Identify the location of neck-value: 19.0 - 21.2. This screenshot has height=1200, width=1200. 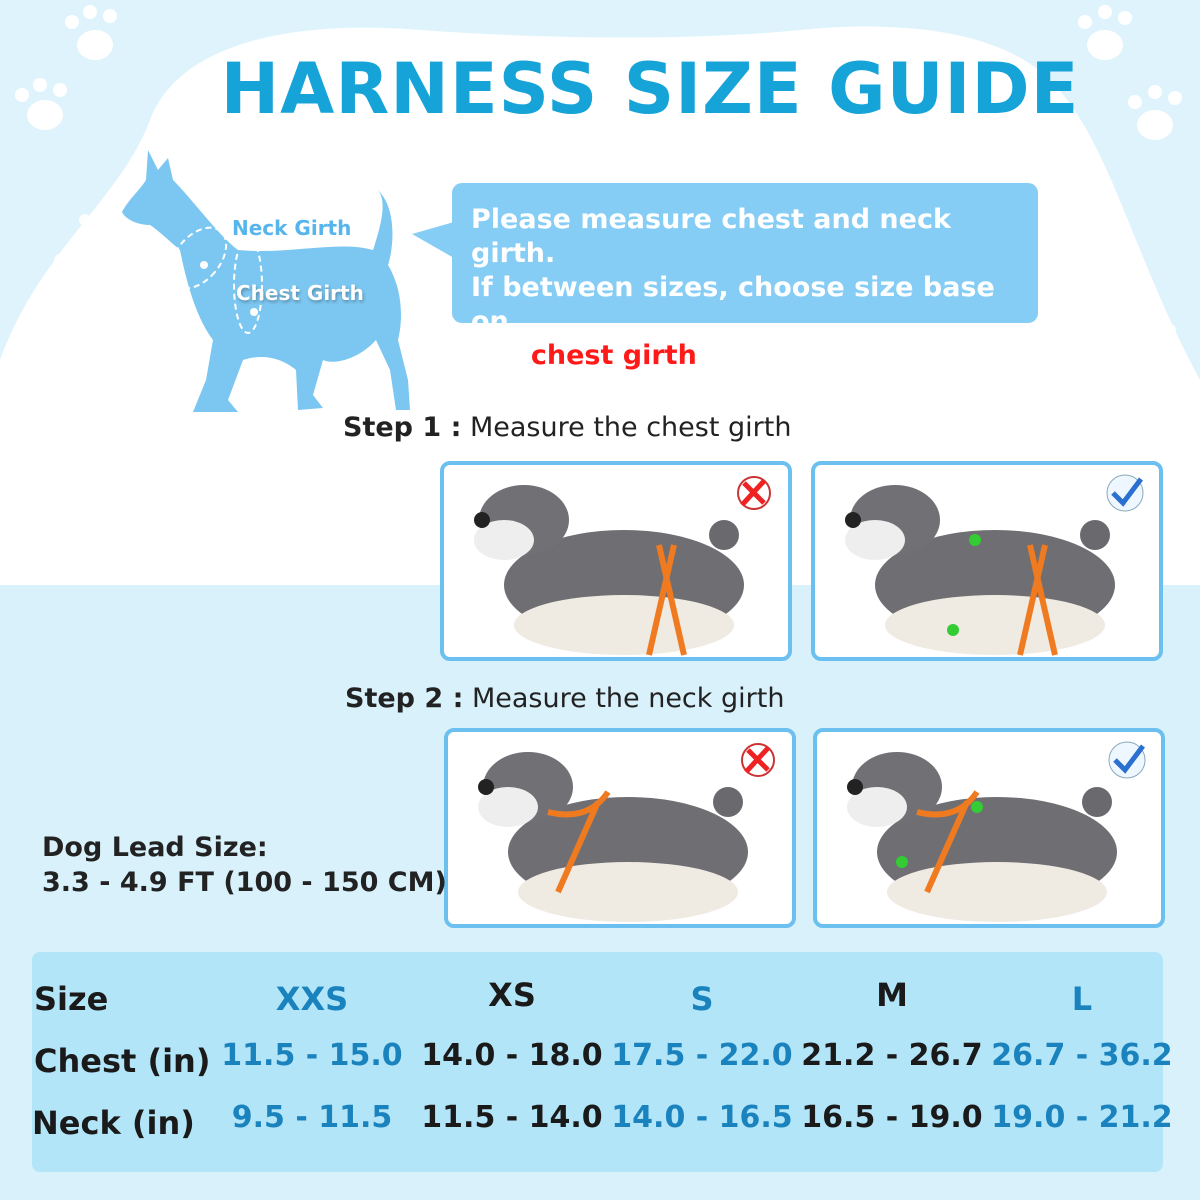
(1082, 1117).